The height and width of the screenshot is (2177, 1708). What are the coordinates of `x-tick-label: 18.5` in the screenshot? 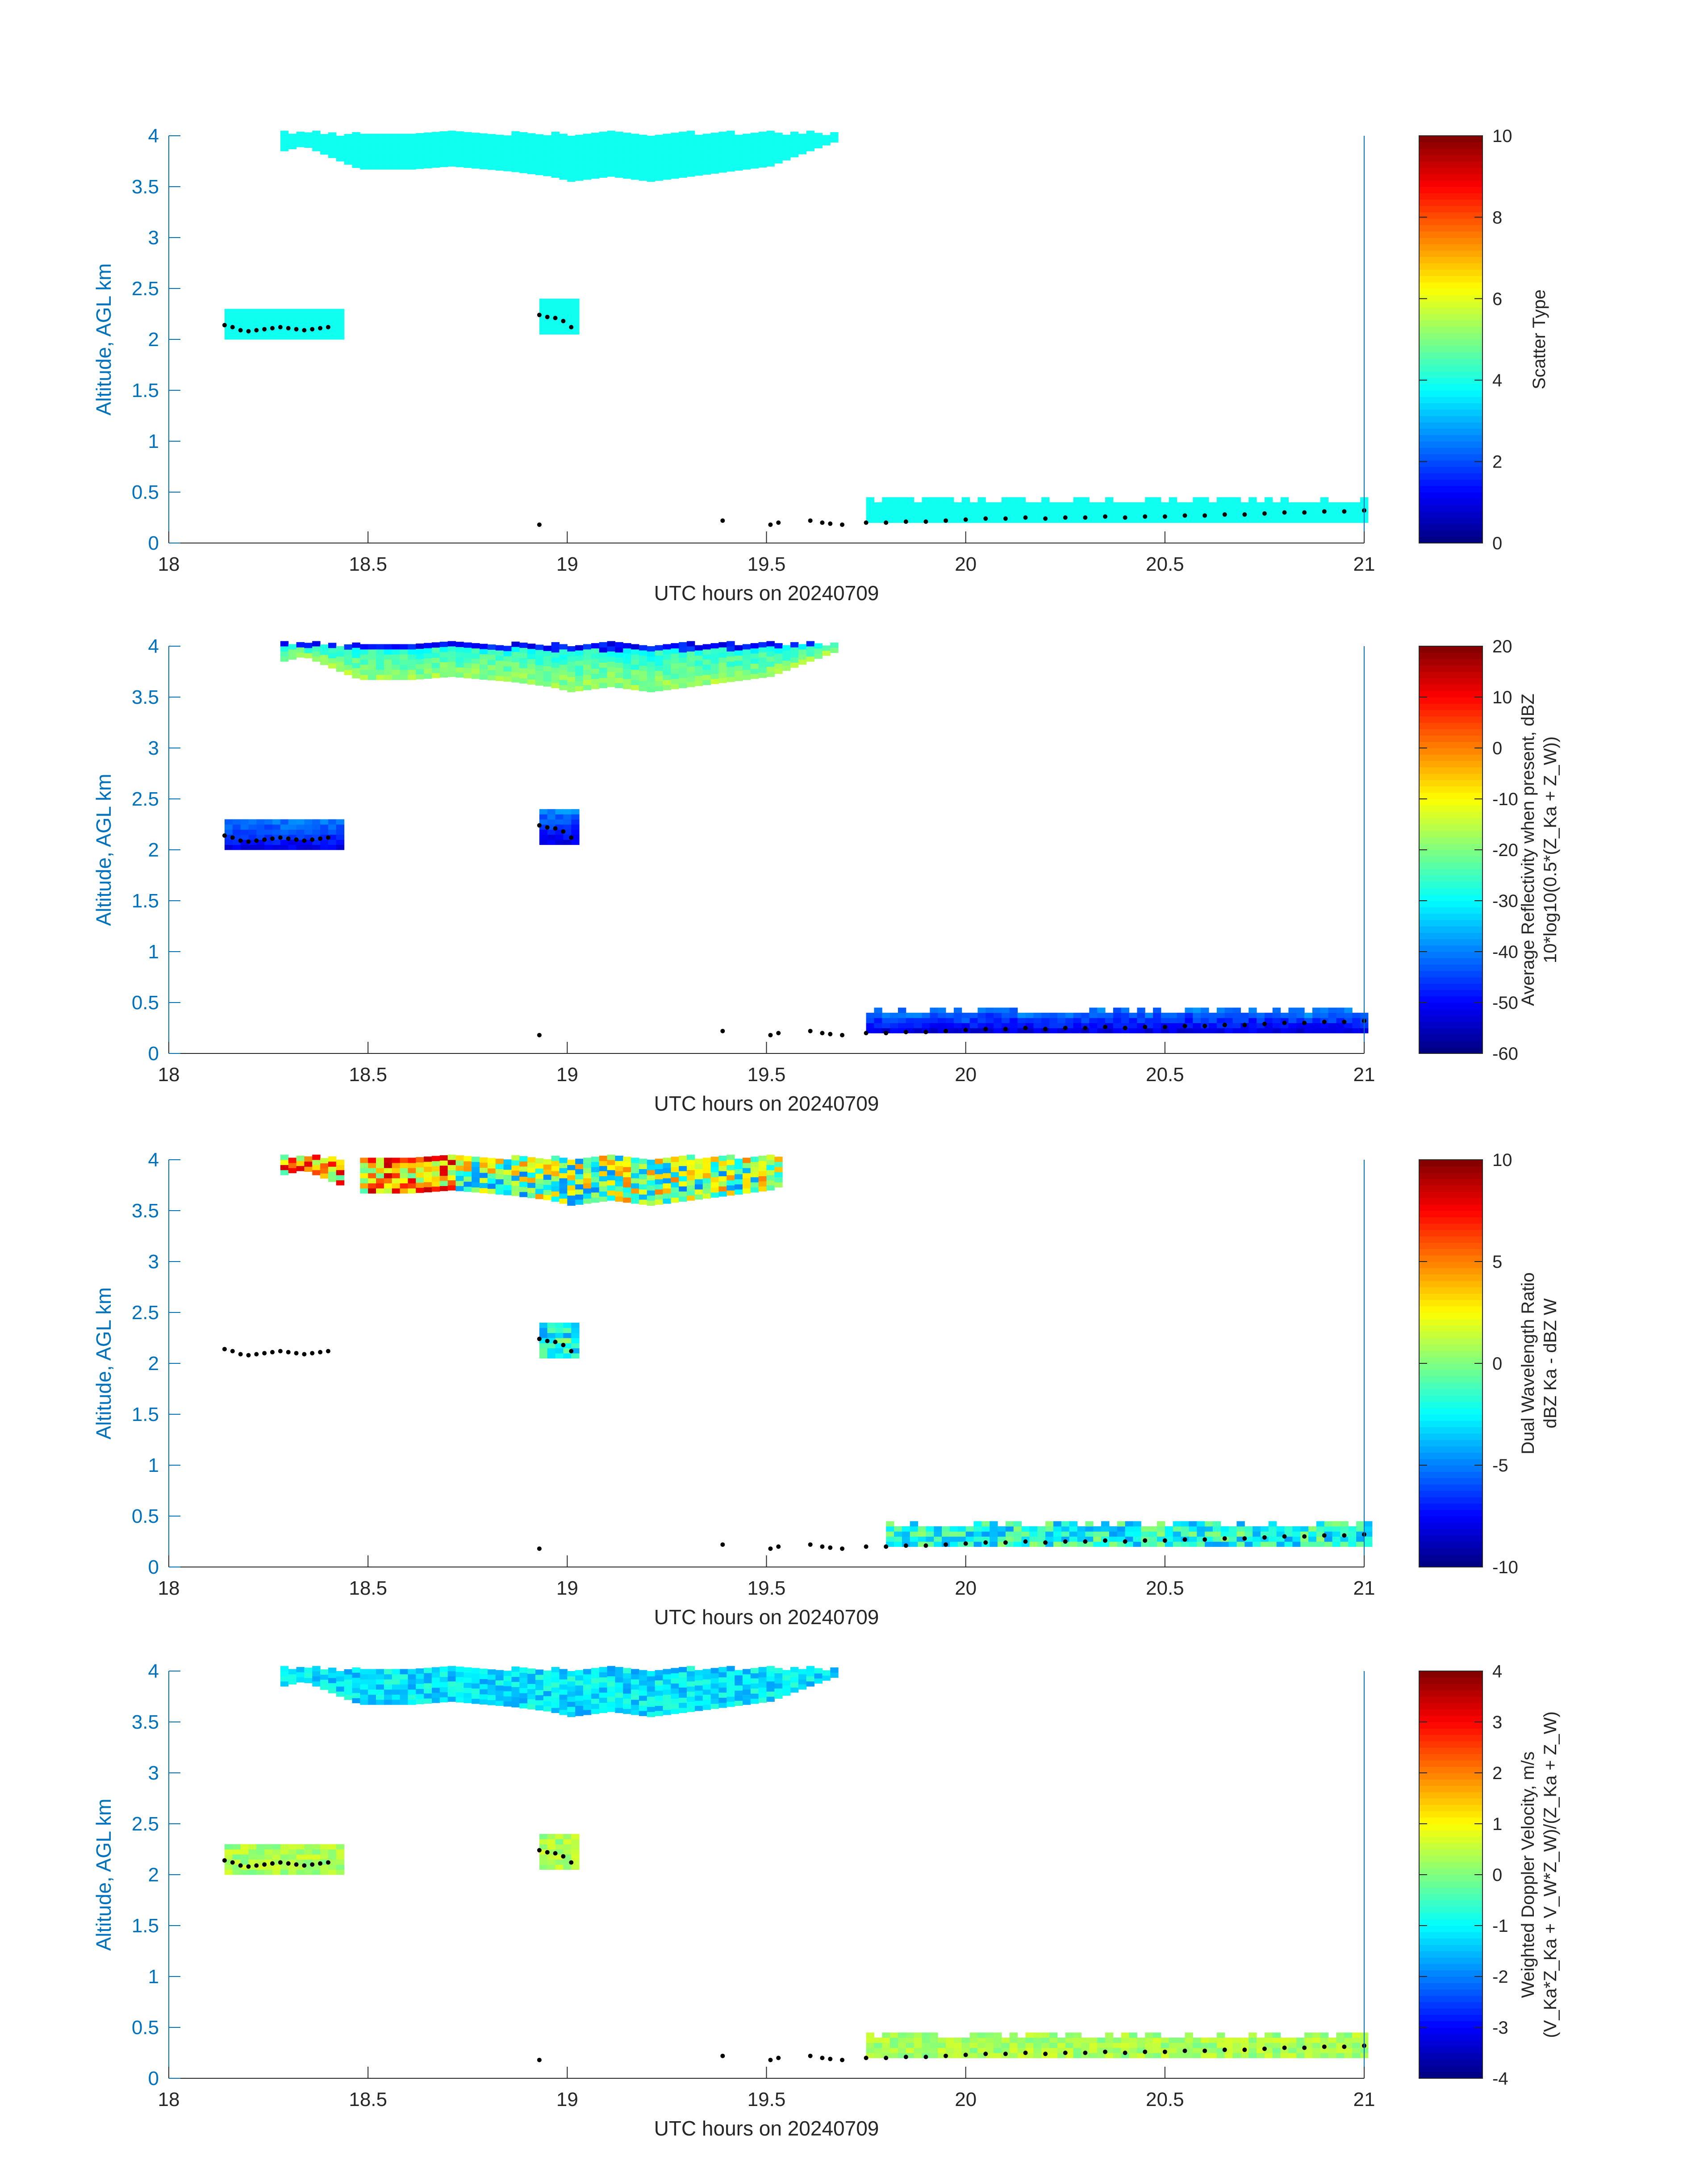 It's located at (368, 1588).